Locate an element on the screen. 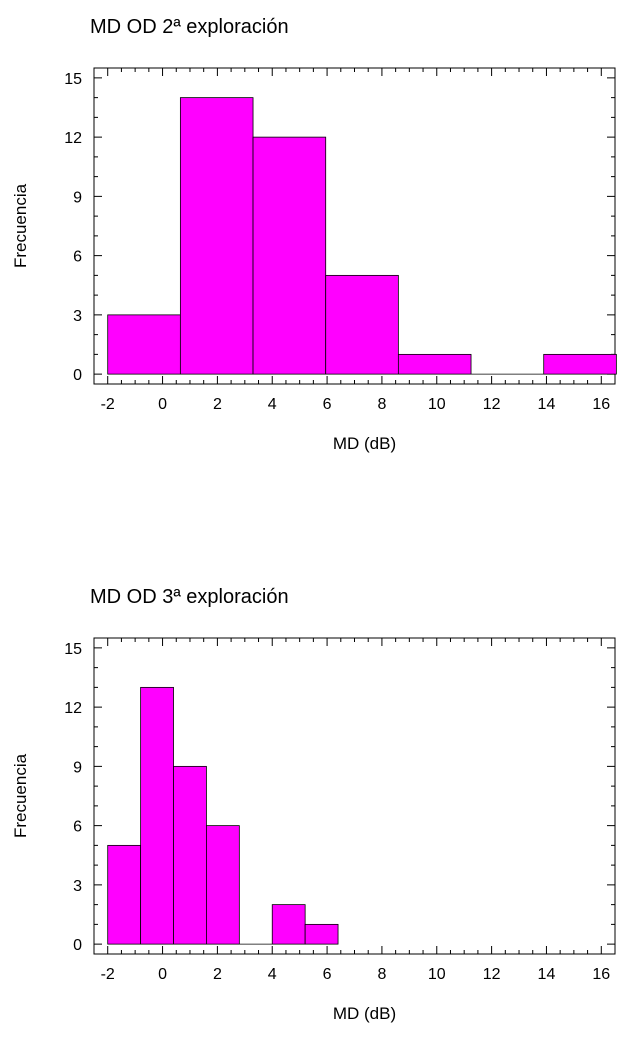 The width and height of the screenshot is (619, 1050). chart-title: MD OD 3ª exploración is located at coordinates (189, 597).